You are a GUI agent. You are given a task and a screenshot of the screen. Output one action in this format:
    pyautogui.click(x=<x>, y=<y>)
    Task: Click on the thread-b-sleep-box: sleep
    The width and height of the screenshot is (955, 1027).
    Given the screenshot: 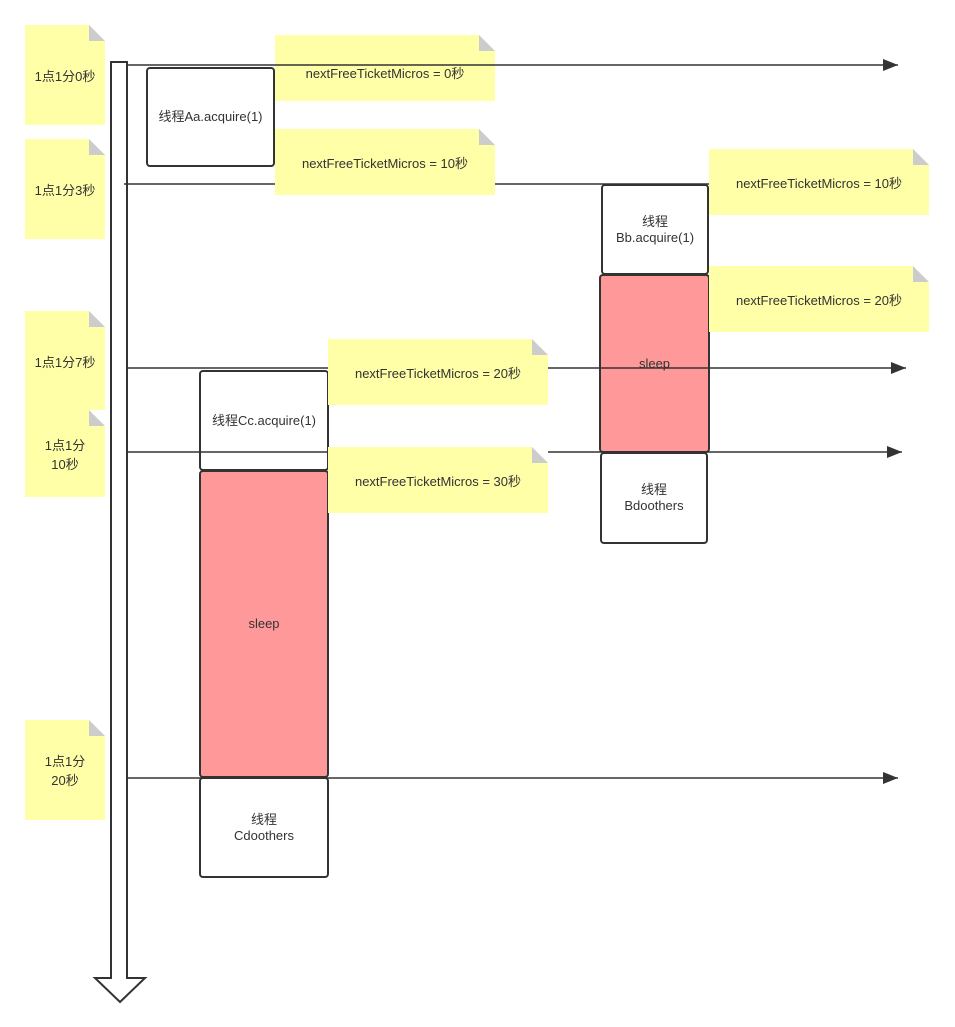 What is the action you would take?
    pyautogui.click(x=654, y=363)
    